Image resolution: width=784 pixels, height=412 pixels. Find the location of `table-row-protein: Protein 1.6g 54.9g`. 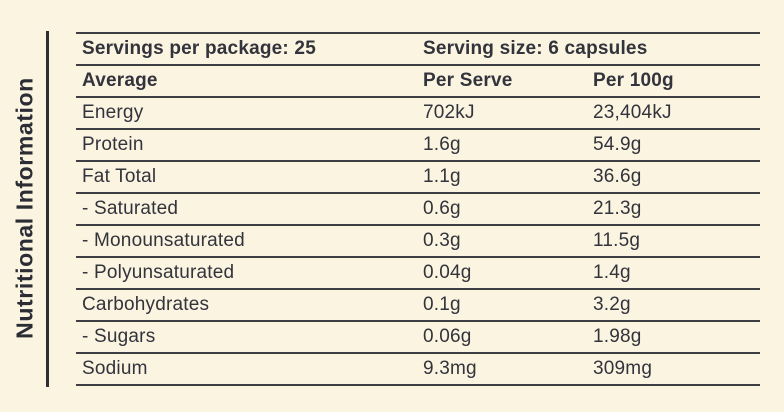

table-row-protein: Protein 1.6g 54.9g is located at coordinates (418, 146).